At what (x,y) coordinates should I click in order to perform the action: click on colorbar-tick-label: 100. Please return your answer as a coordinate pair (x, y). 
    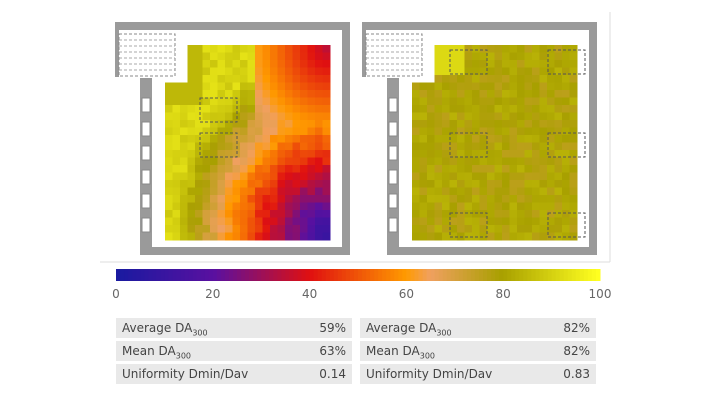
    Looking at the image, I should click on (600, 294).